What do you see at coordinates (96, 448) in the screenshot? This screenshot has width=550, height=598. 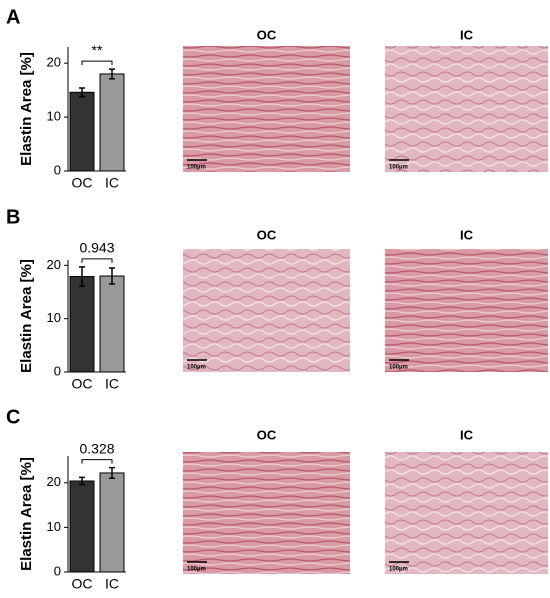 I see `significance-label: 0.328` at bounding box center [96, 448].